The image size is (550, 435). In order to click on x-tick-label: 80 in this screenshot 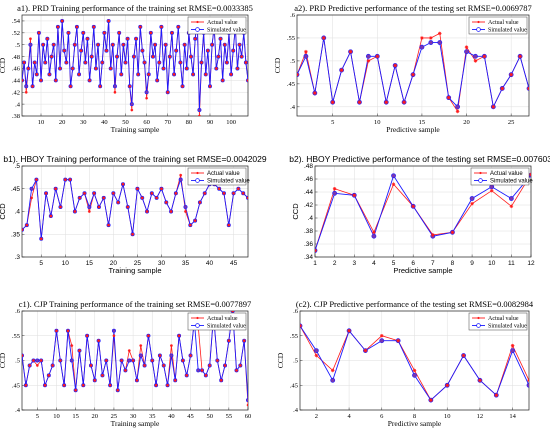, I will do `click(189, 122)`.